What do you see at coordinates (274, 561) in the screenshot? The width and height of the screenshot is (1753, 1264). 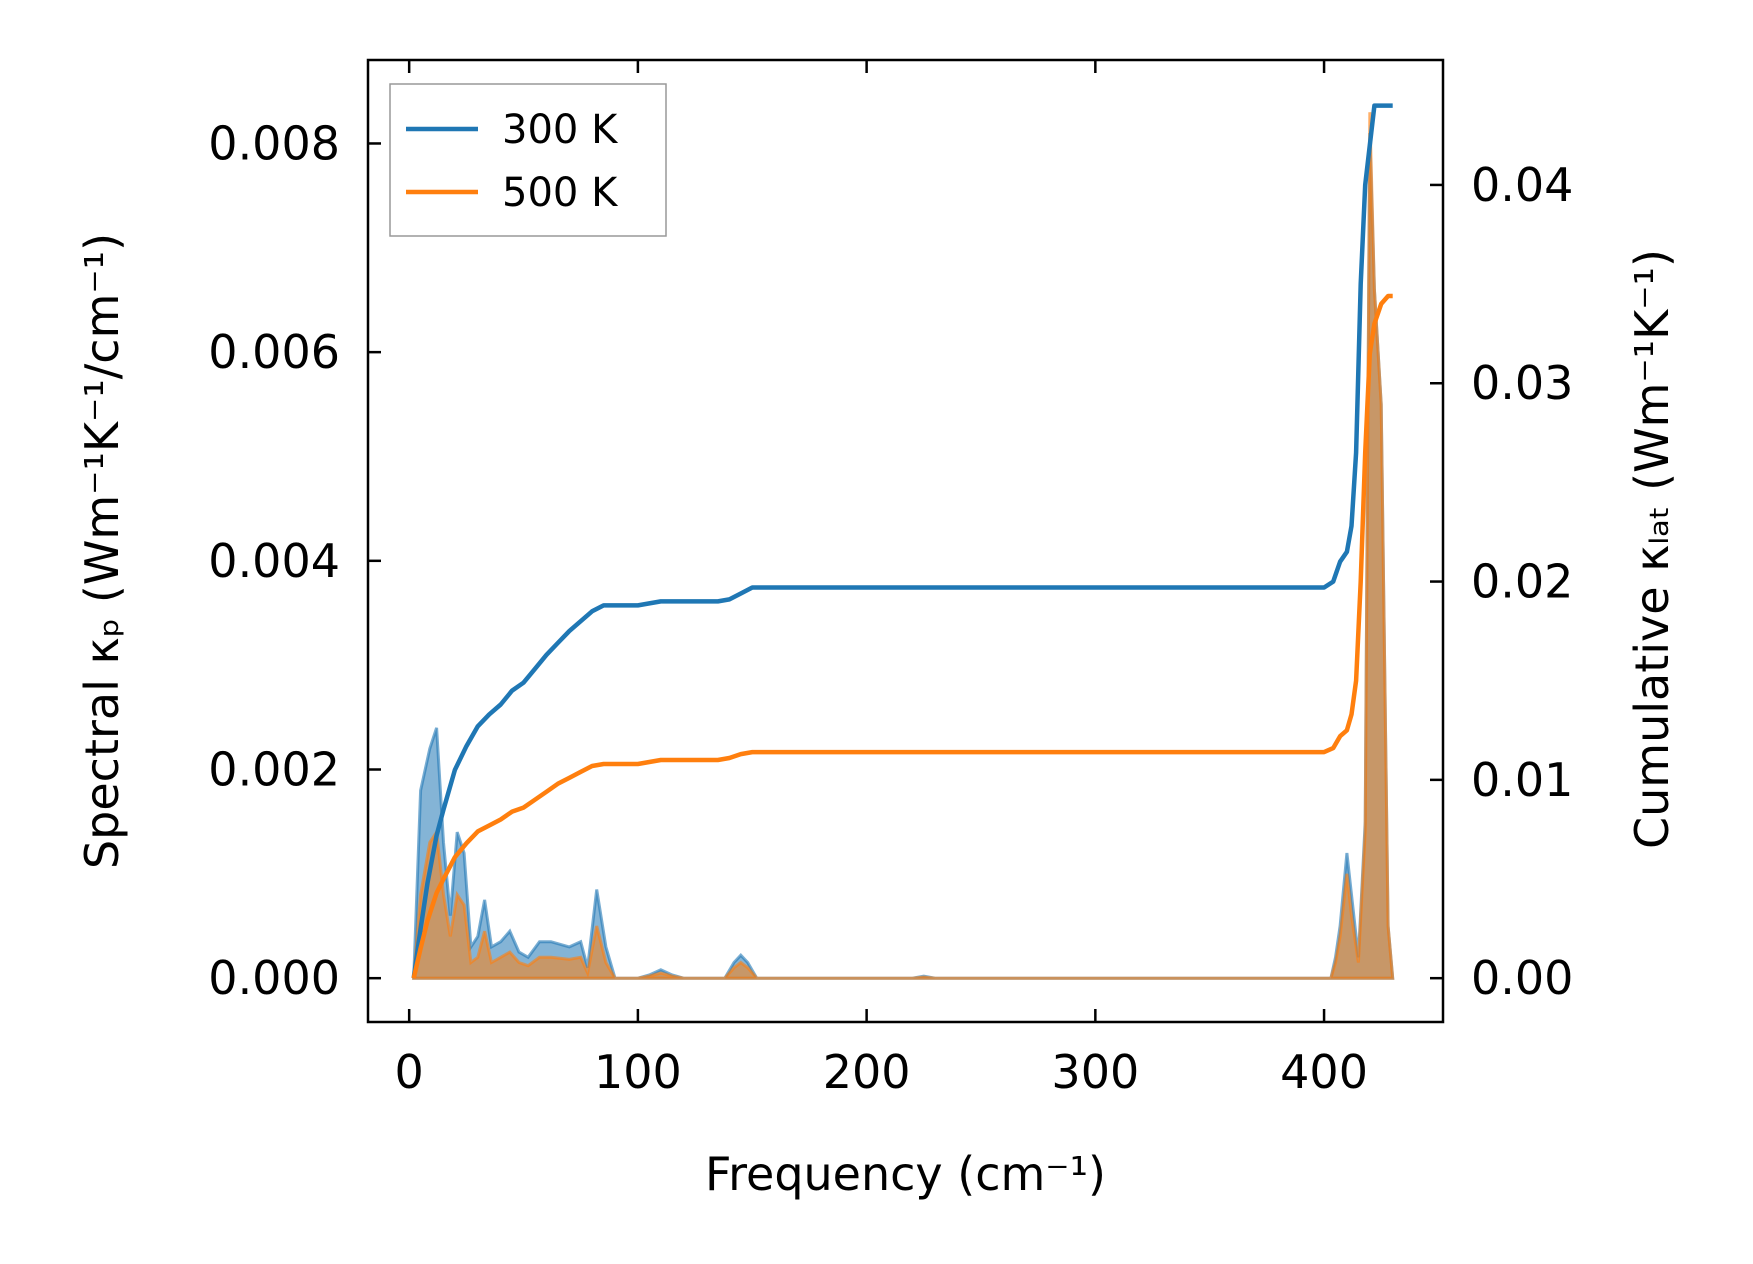 I see `y-tick-label-left: 0.004` at bounding box center [274, 561].